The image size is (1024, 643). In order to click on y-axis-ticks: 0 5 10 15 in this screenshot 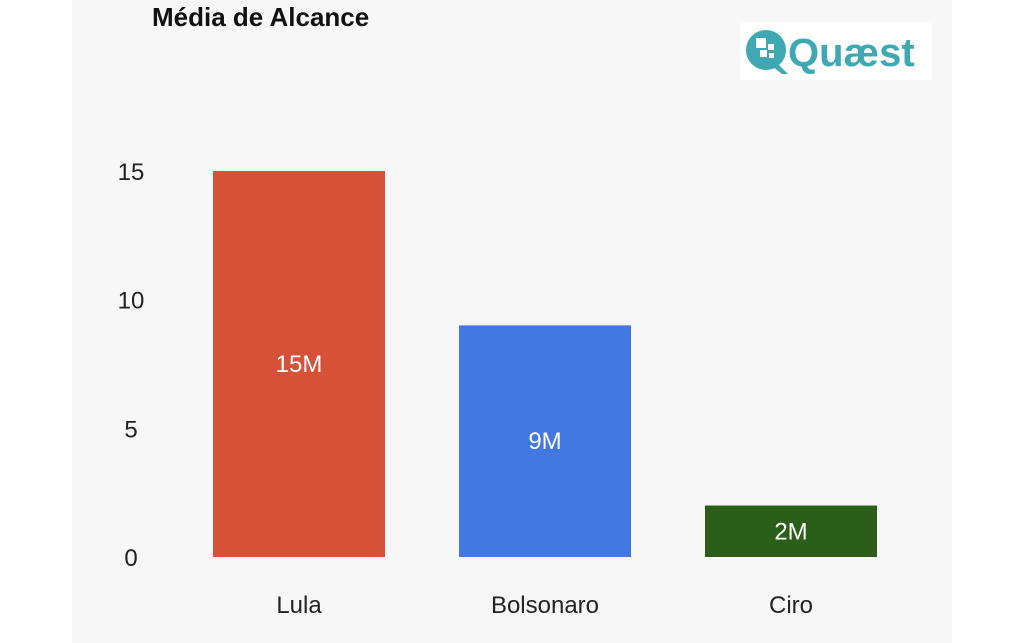, I will do `click(131, 365)`.